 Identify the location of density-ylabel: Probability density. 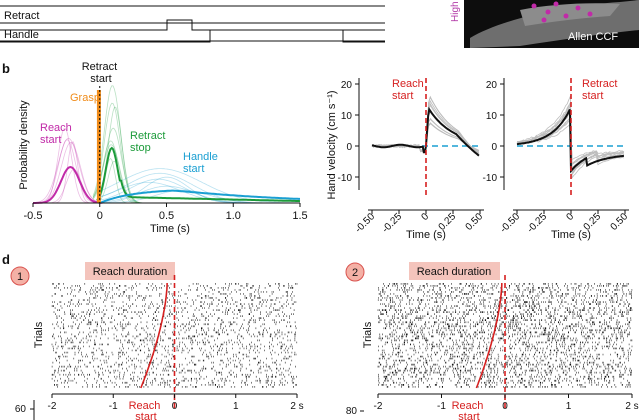
(24, 145).